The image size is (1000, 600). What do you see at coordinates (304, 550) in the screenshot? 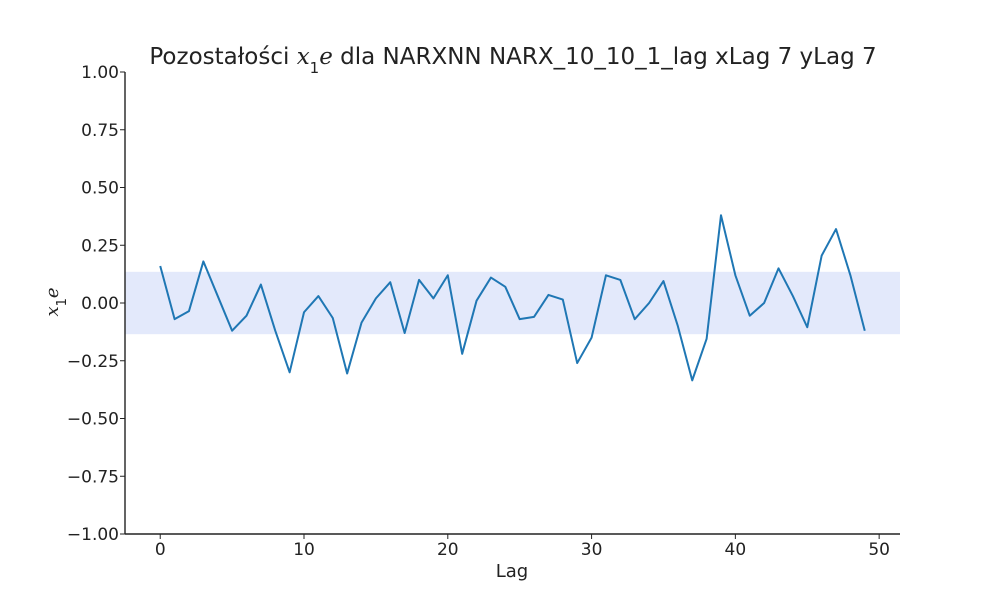
I see `x-tick-label: 10` at bounding box center [304, 550].